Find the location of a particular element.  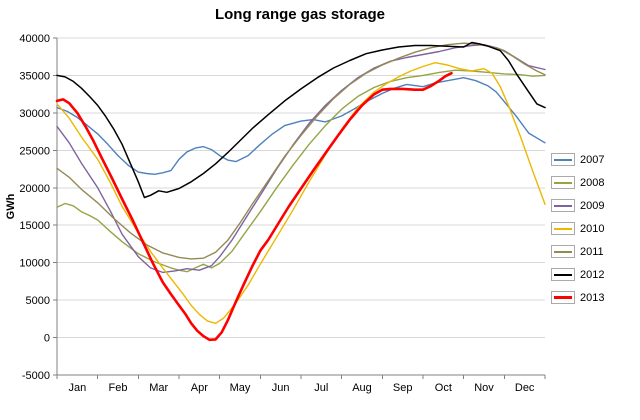

y-tick-label: 40000 is located at coordinates (34, 39).